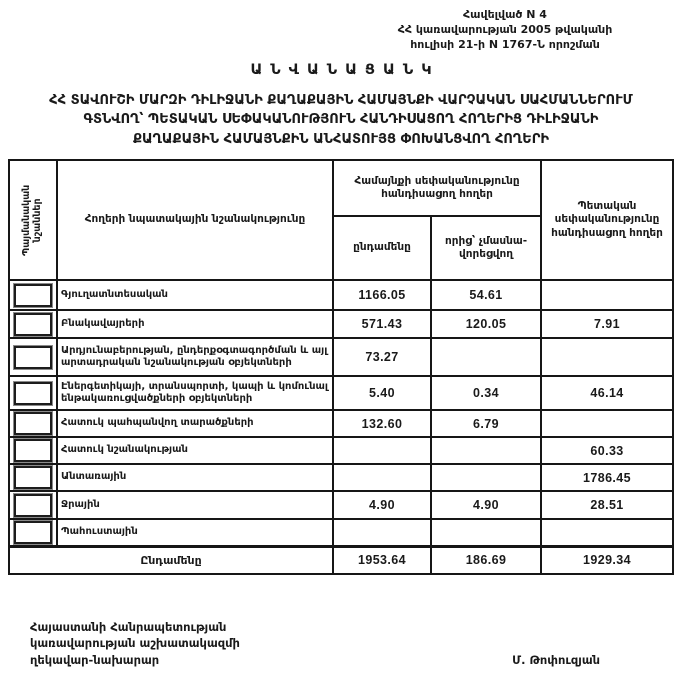 Image resolution: width=682 pixels, height=674 pixels. I want to click on non-privatized-value: 0.34, so click(486, 393).